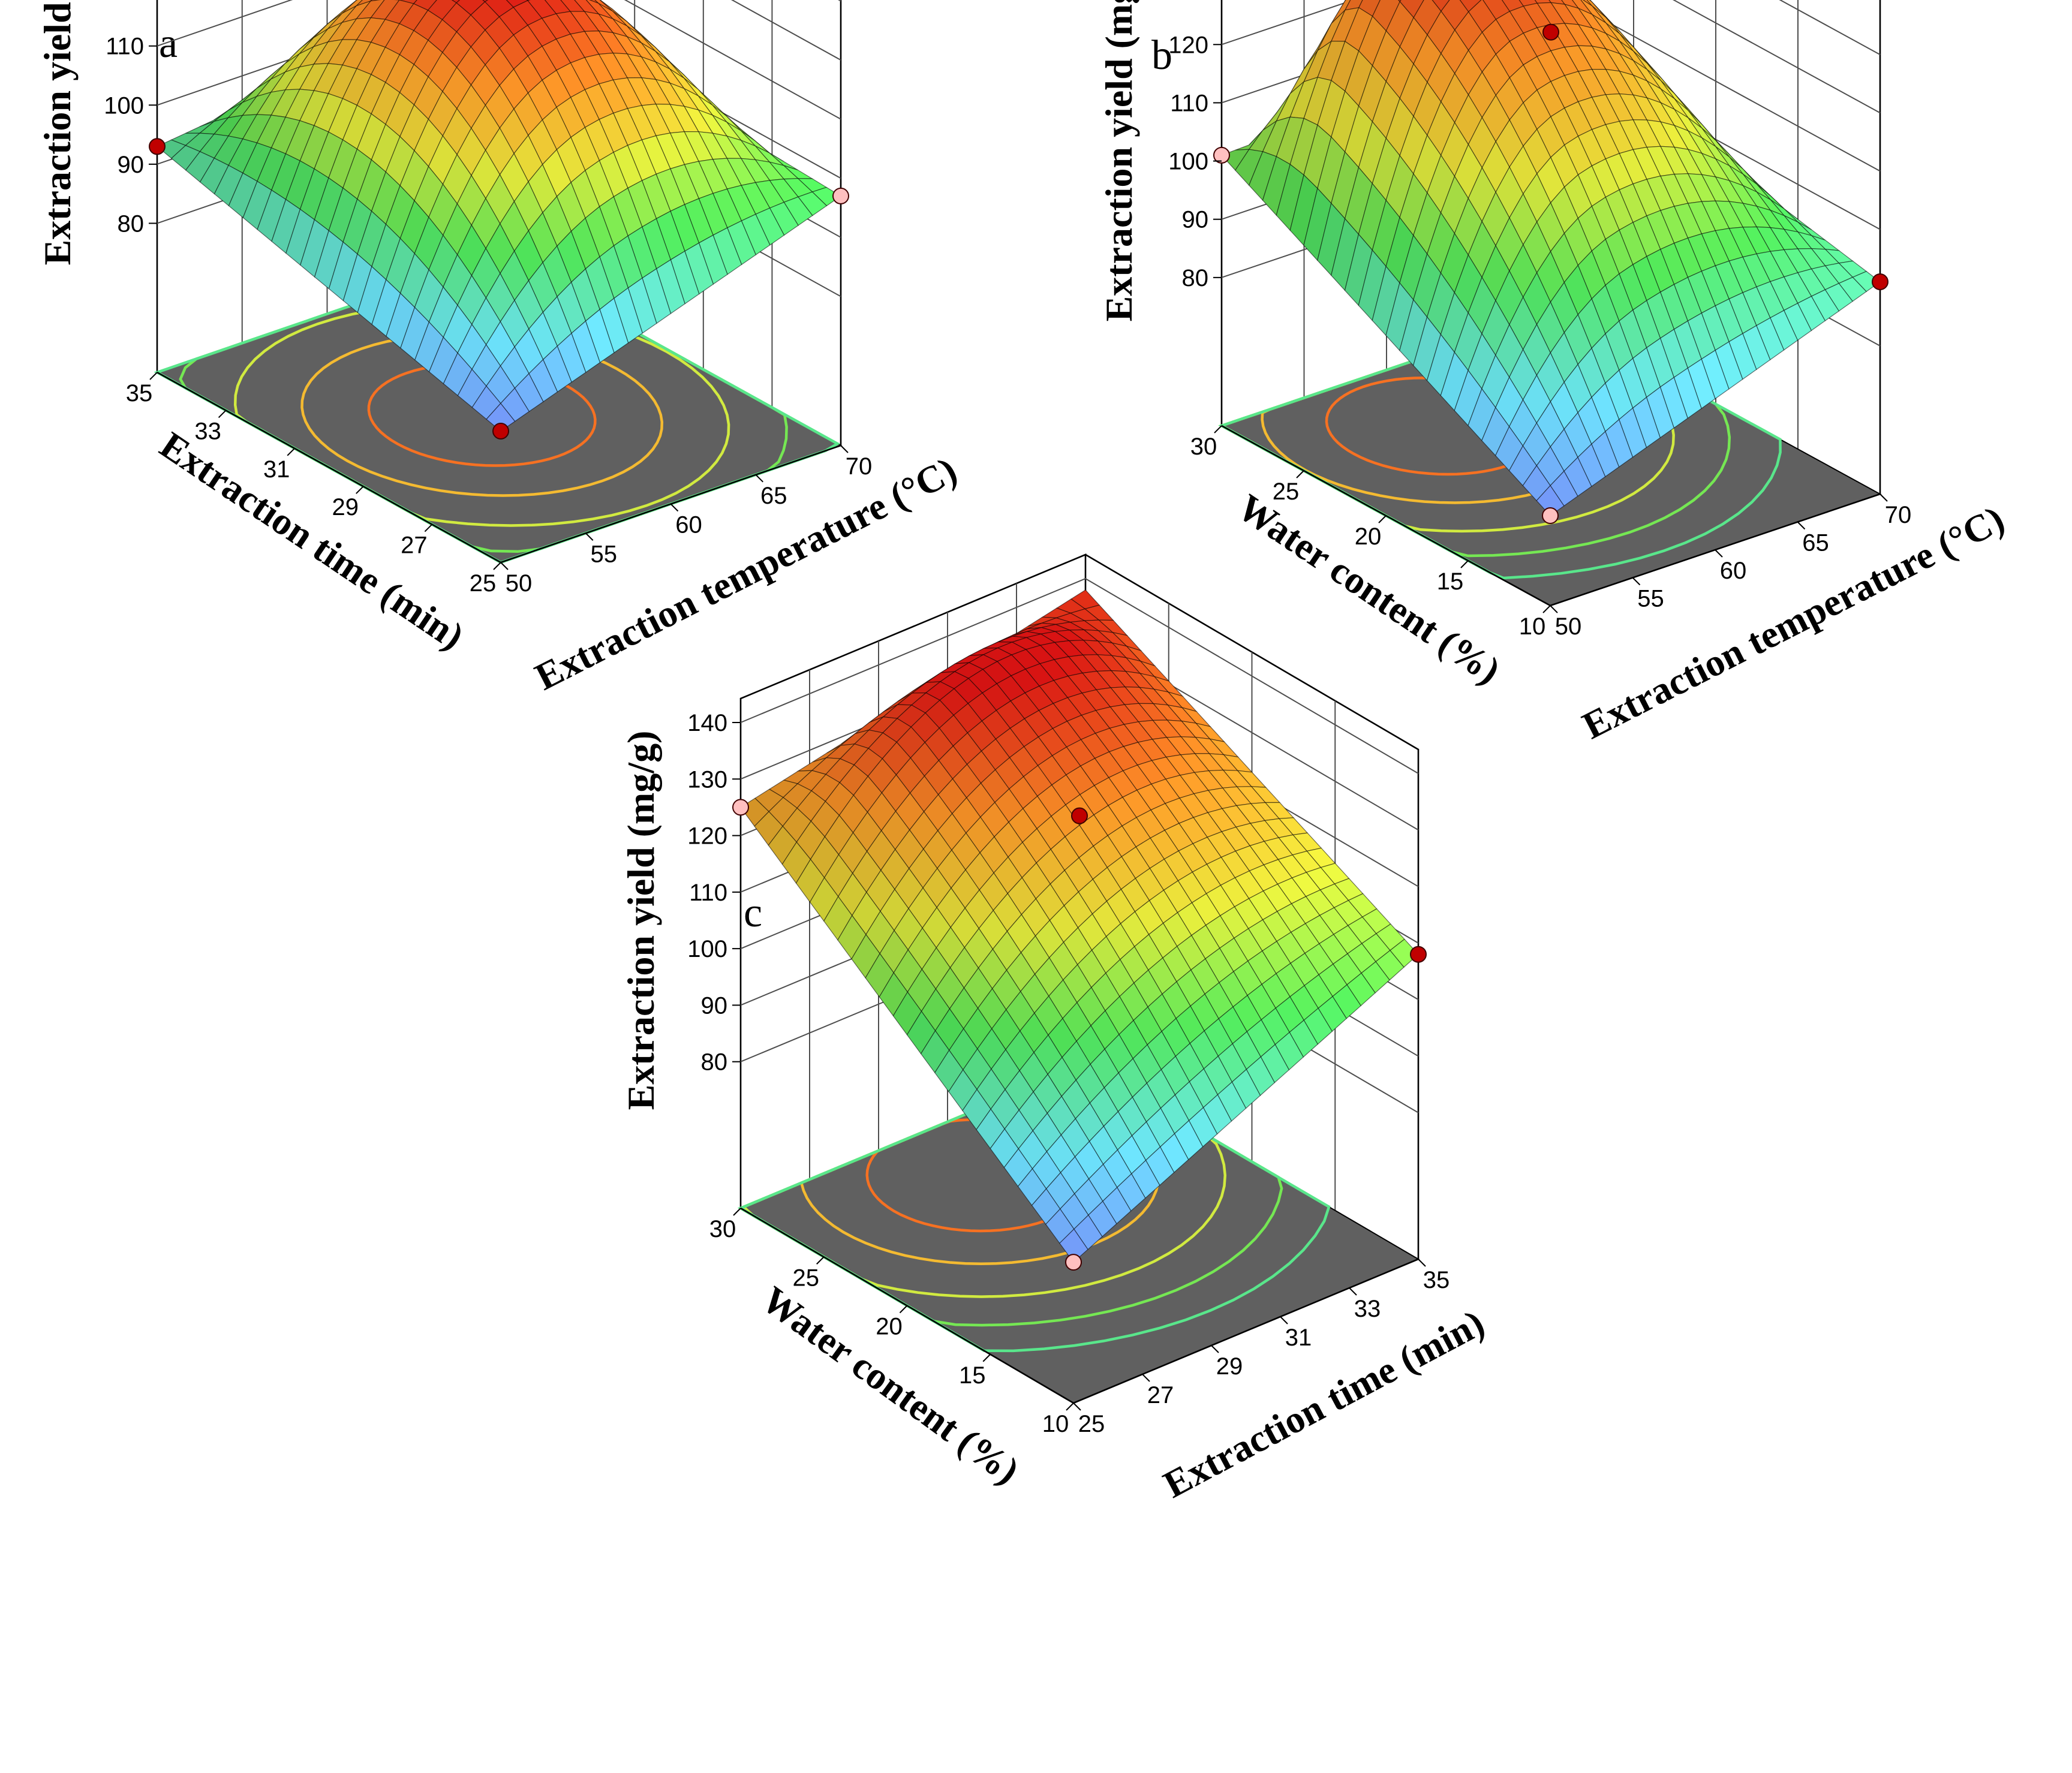 The width and height of the screenshot is (2072, 1773). I want to click on x-tick-label: 25, so click(1091, 1424).